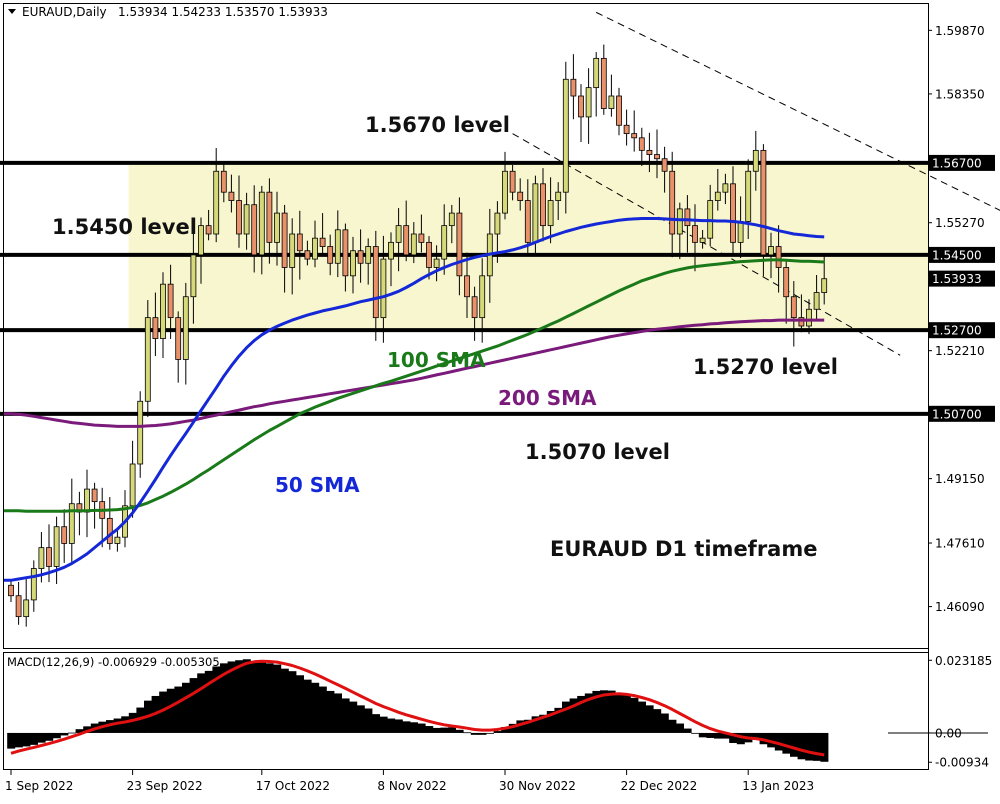 The width and height of the screenshot is (1000, 804). I want to click on menu-triangle-icon, so click(12, 11).